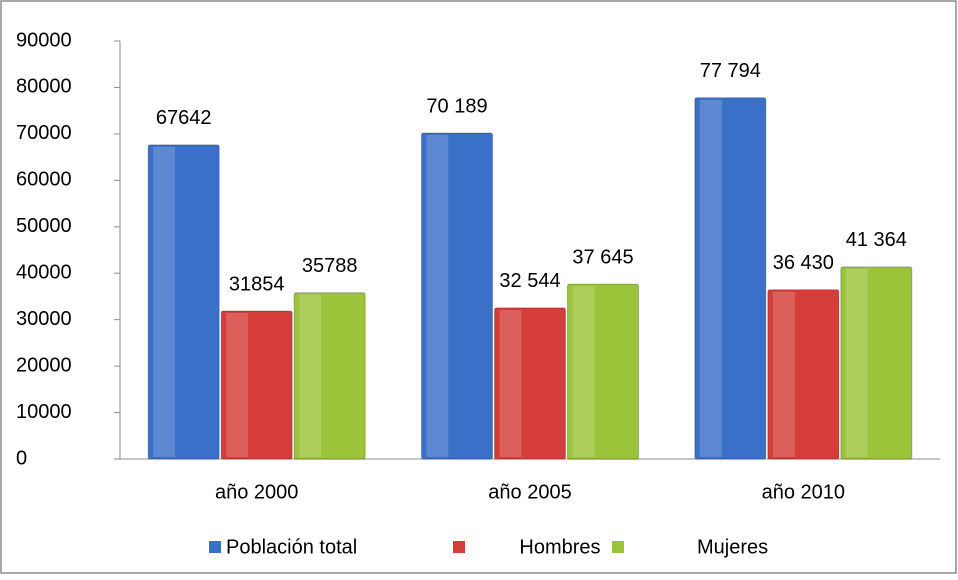 This screenshot has height=580, width=958. What do you see at coordinates (44, 273) in the screenshot?
I see `y-tick-label: 40000` at bounding box center [44, 273].